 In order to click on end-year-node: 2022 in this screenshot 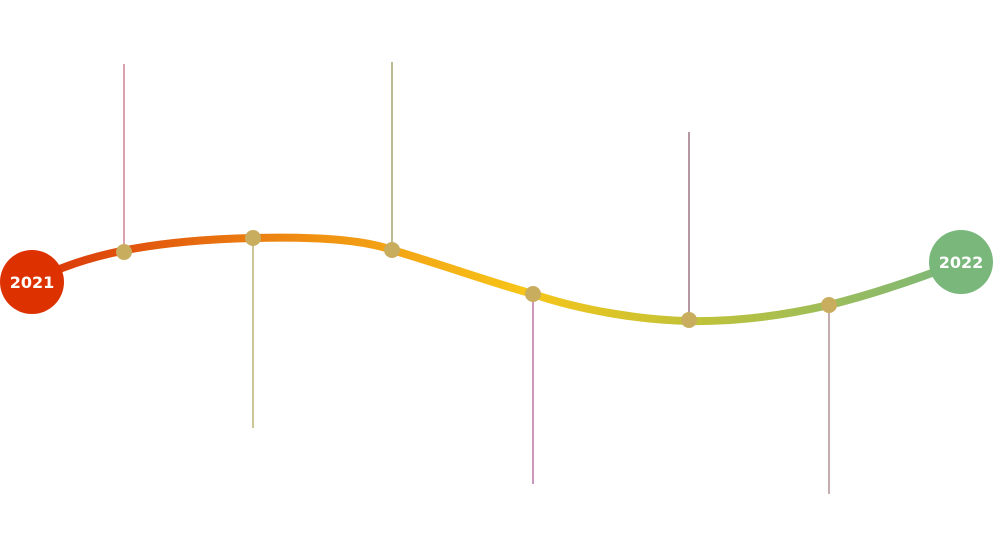, I will do `click(961, 262)`.